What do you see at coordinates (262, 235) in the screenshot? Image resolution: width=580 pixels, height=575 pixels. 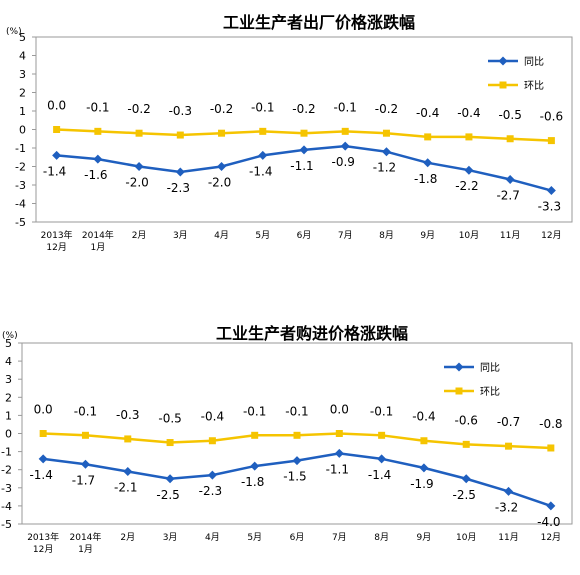 I see `x-tick-label: 5月` at bounding box center [262, 235].